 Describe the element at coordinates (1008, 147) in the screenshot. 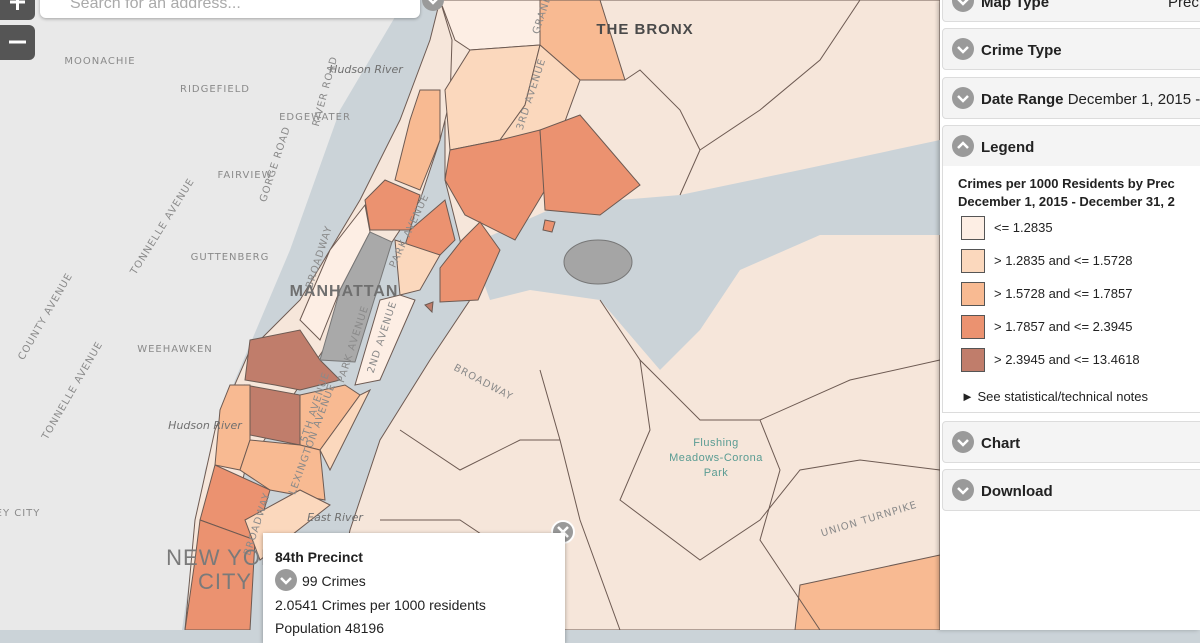

I see `legend-label: Legend` at that location.